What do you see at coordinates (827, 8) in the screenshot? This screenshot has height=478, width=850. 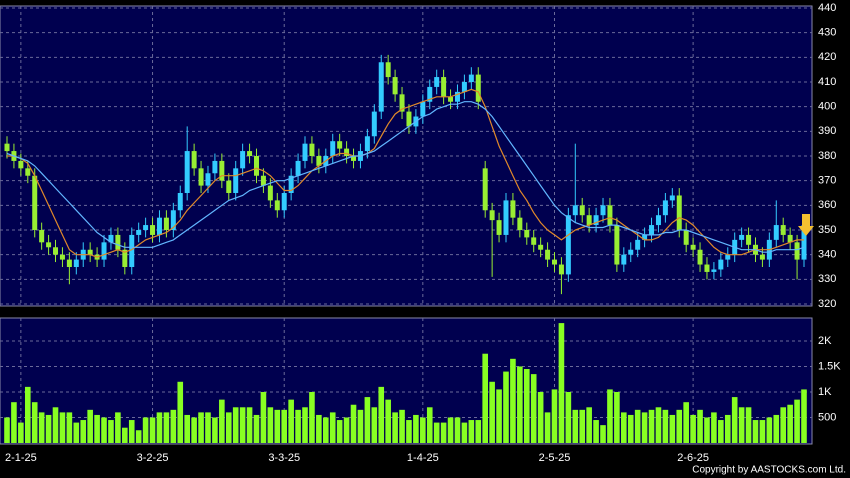 I see `y-tick-label: 440` at bounding box center [827, 8].